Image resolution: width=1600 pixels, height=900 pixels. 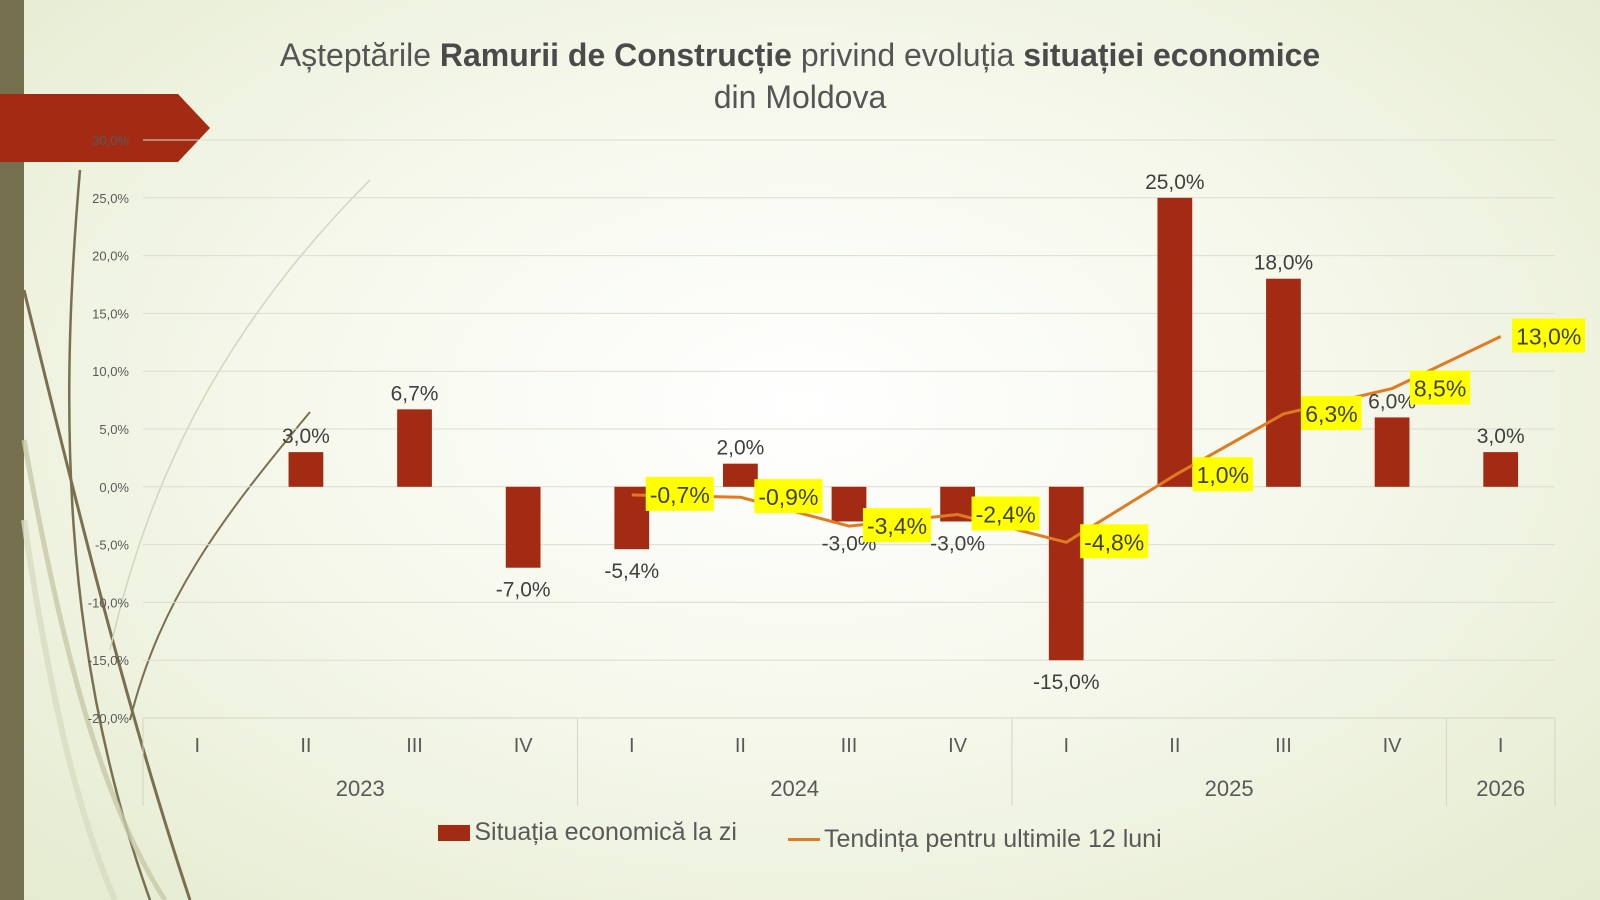 I want to click on trend-data-label: -2,4%, so click(x=1006, y=515).